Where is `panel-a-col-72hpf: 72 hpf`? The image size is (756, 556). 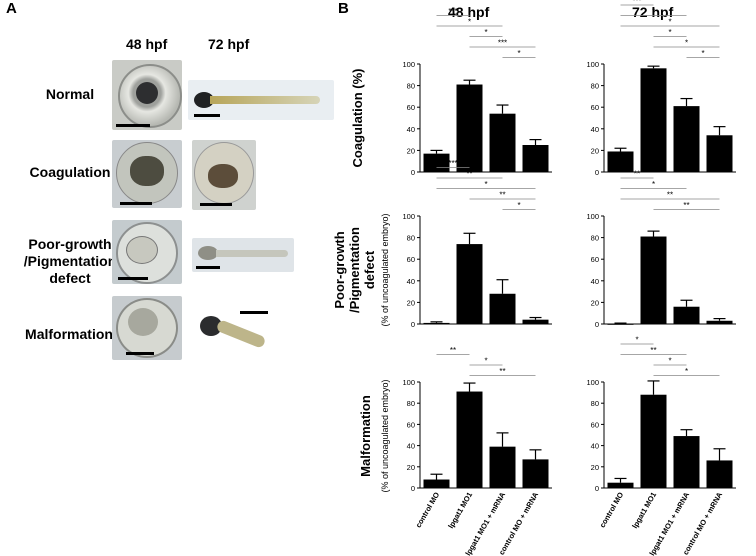
panel-a-col-72hpf: 72 hpf is located at coordinates (229, 44).